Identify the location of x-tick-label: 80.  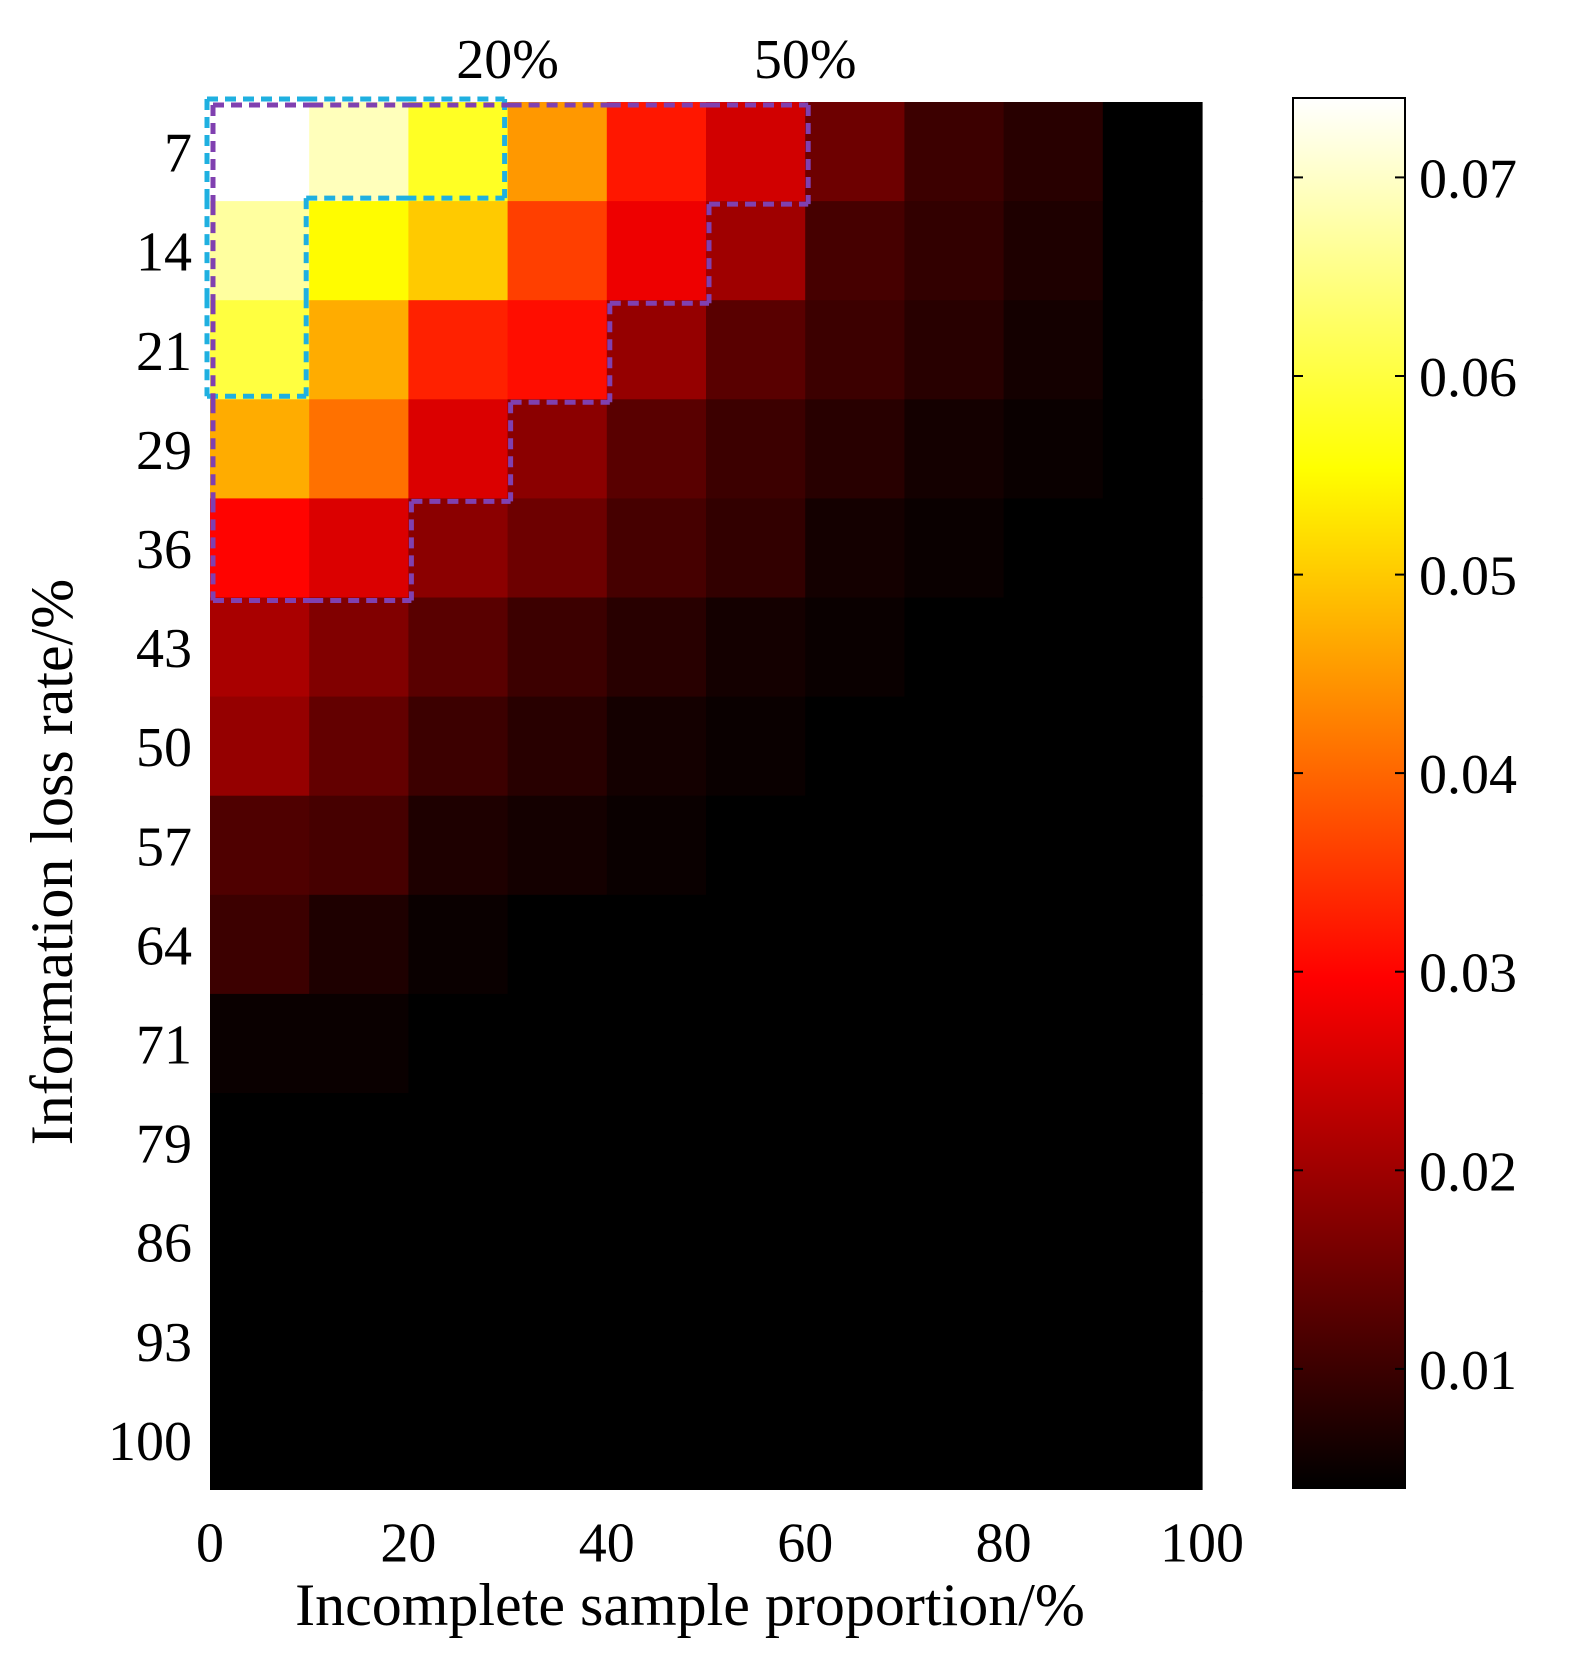
(1004, 1543).